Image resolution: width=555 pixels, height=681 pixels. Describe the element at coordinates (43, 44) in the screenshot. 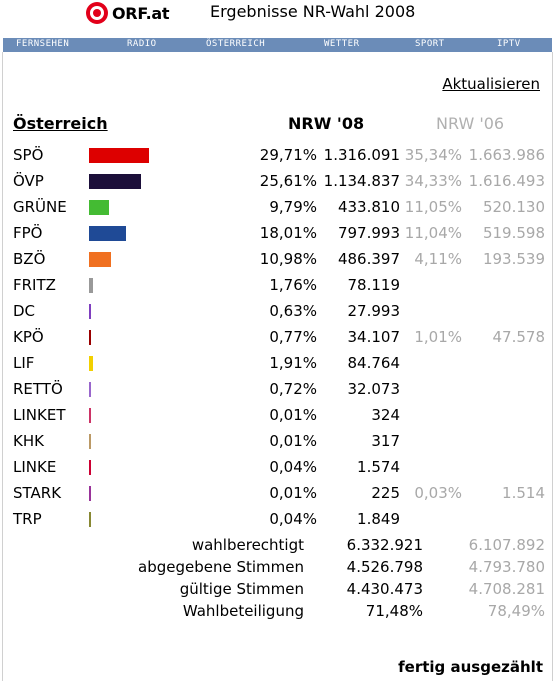

I see `nav-item-fernsehen: FERNSEHEN` at that location.